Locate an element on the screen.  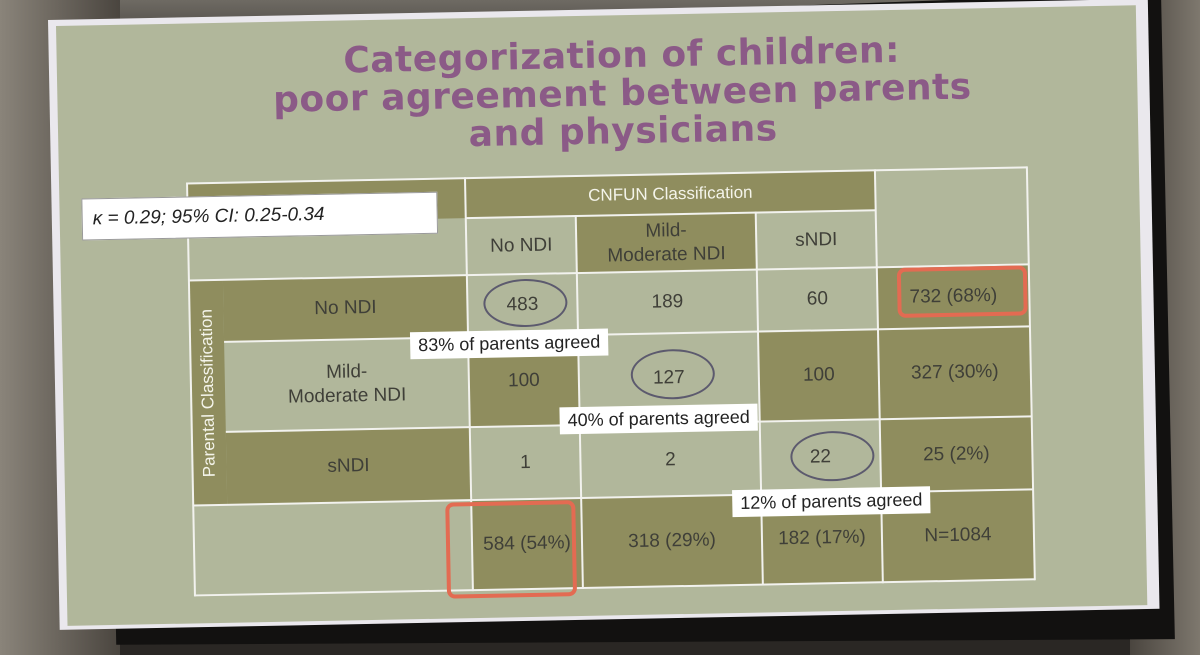
col-header-no-ndi: No NDI is located at coordinates (521, 245).